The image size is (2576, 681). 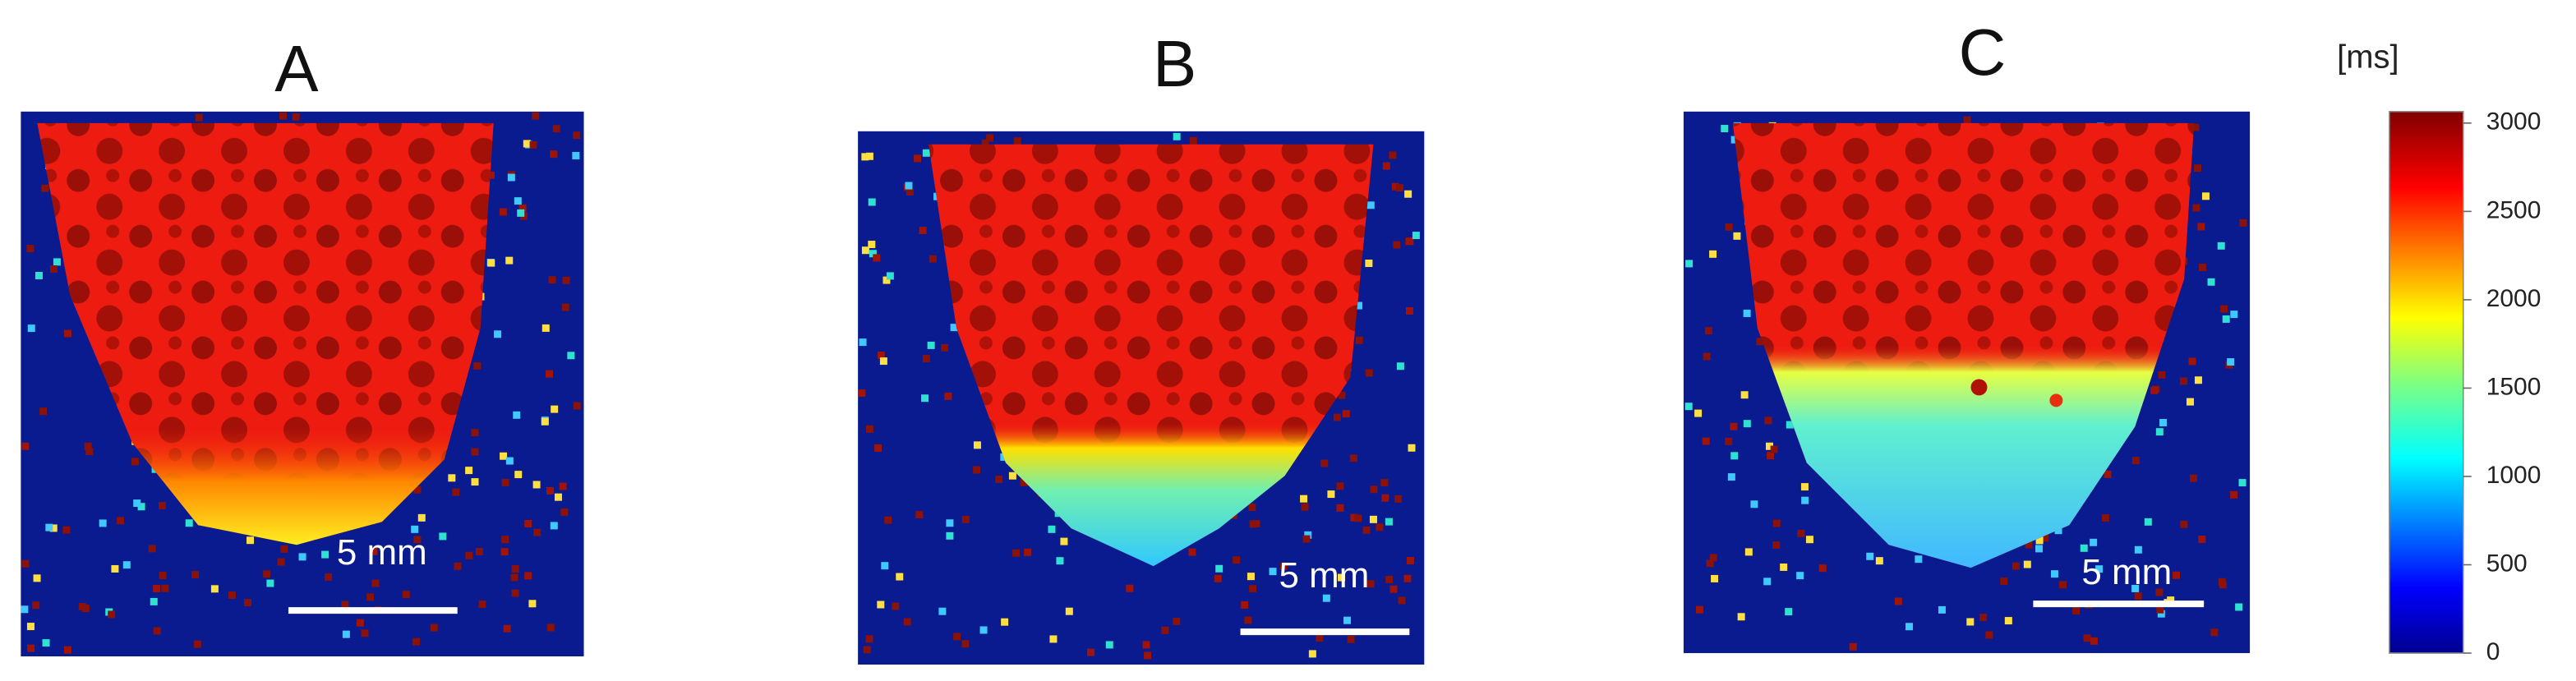 What do you see at coordinates (2507, 563) in the screenshot?
I see `tick-label: 500` at bounding box center [2507, 563].